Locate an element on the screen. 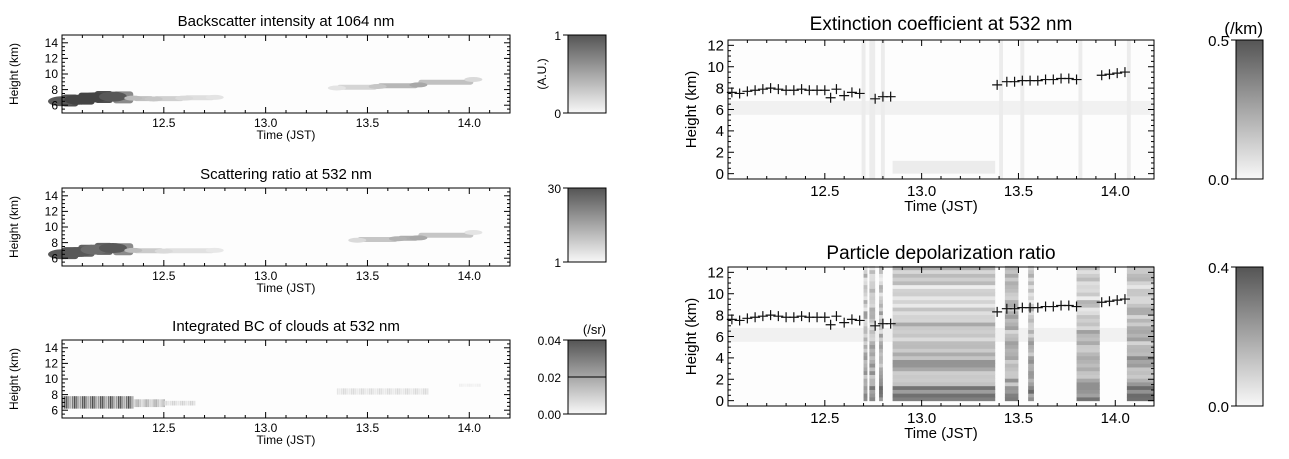 The width and height of the screenshot is (1289, 459). noise-column is located at coordinates (872, 109).